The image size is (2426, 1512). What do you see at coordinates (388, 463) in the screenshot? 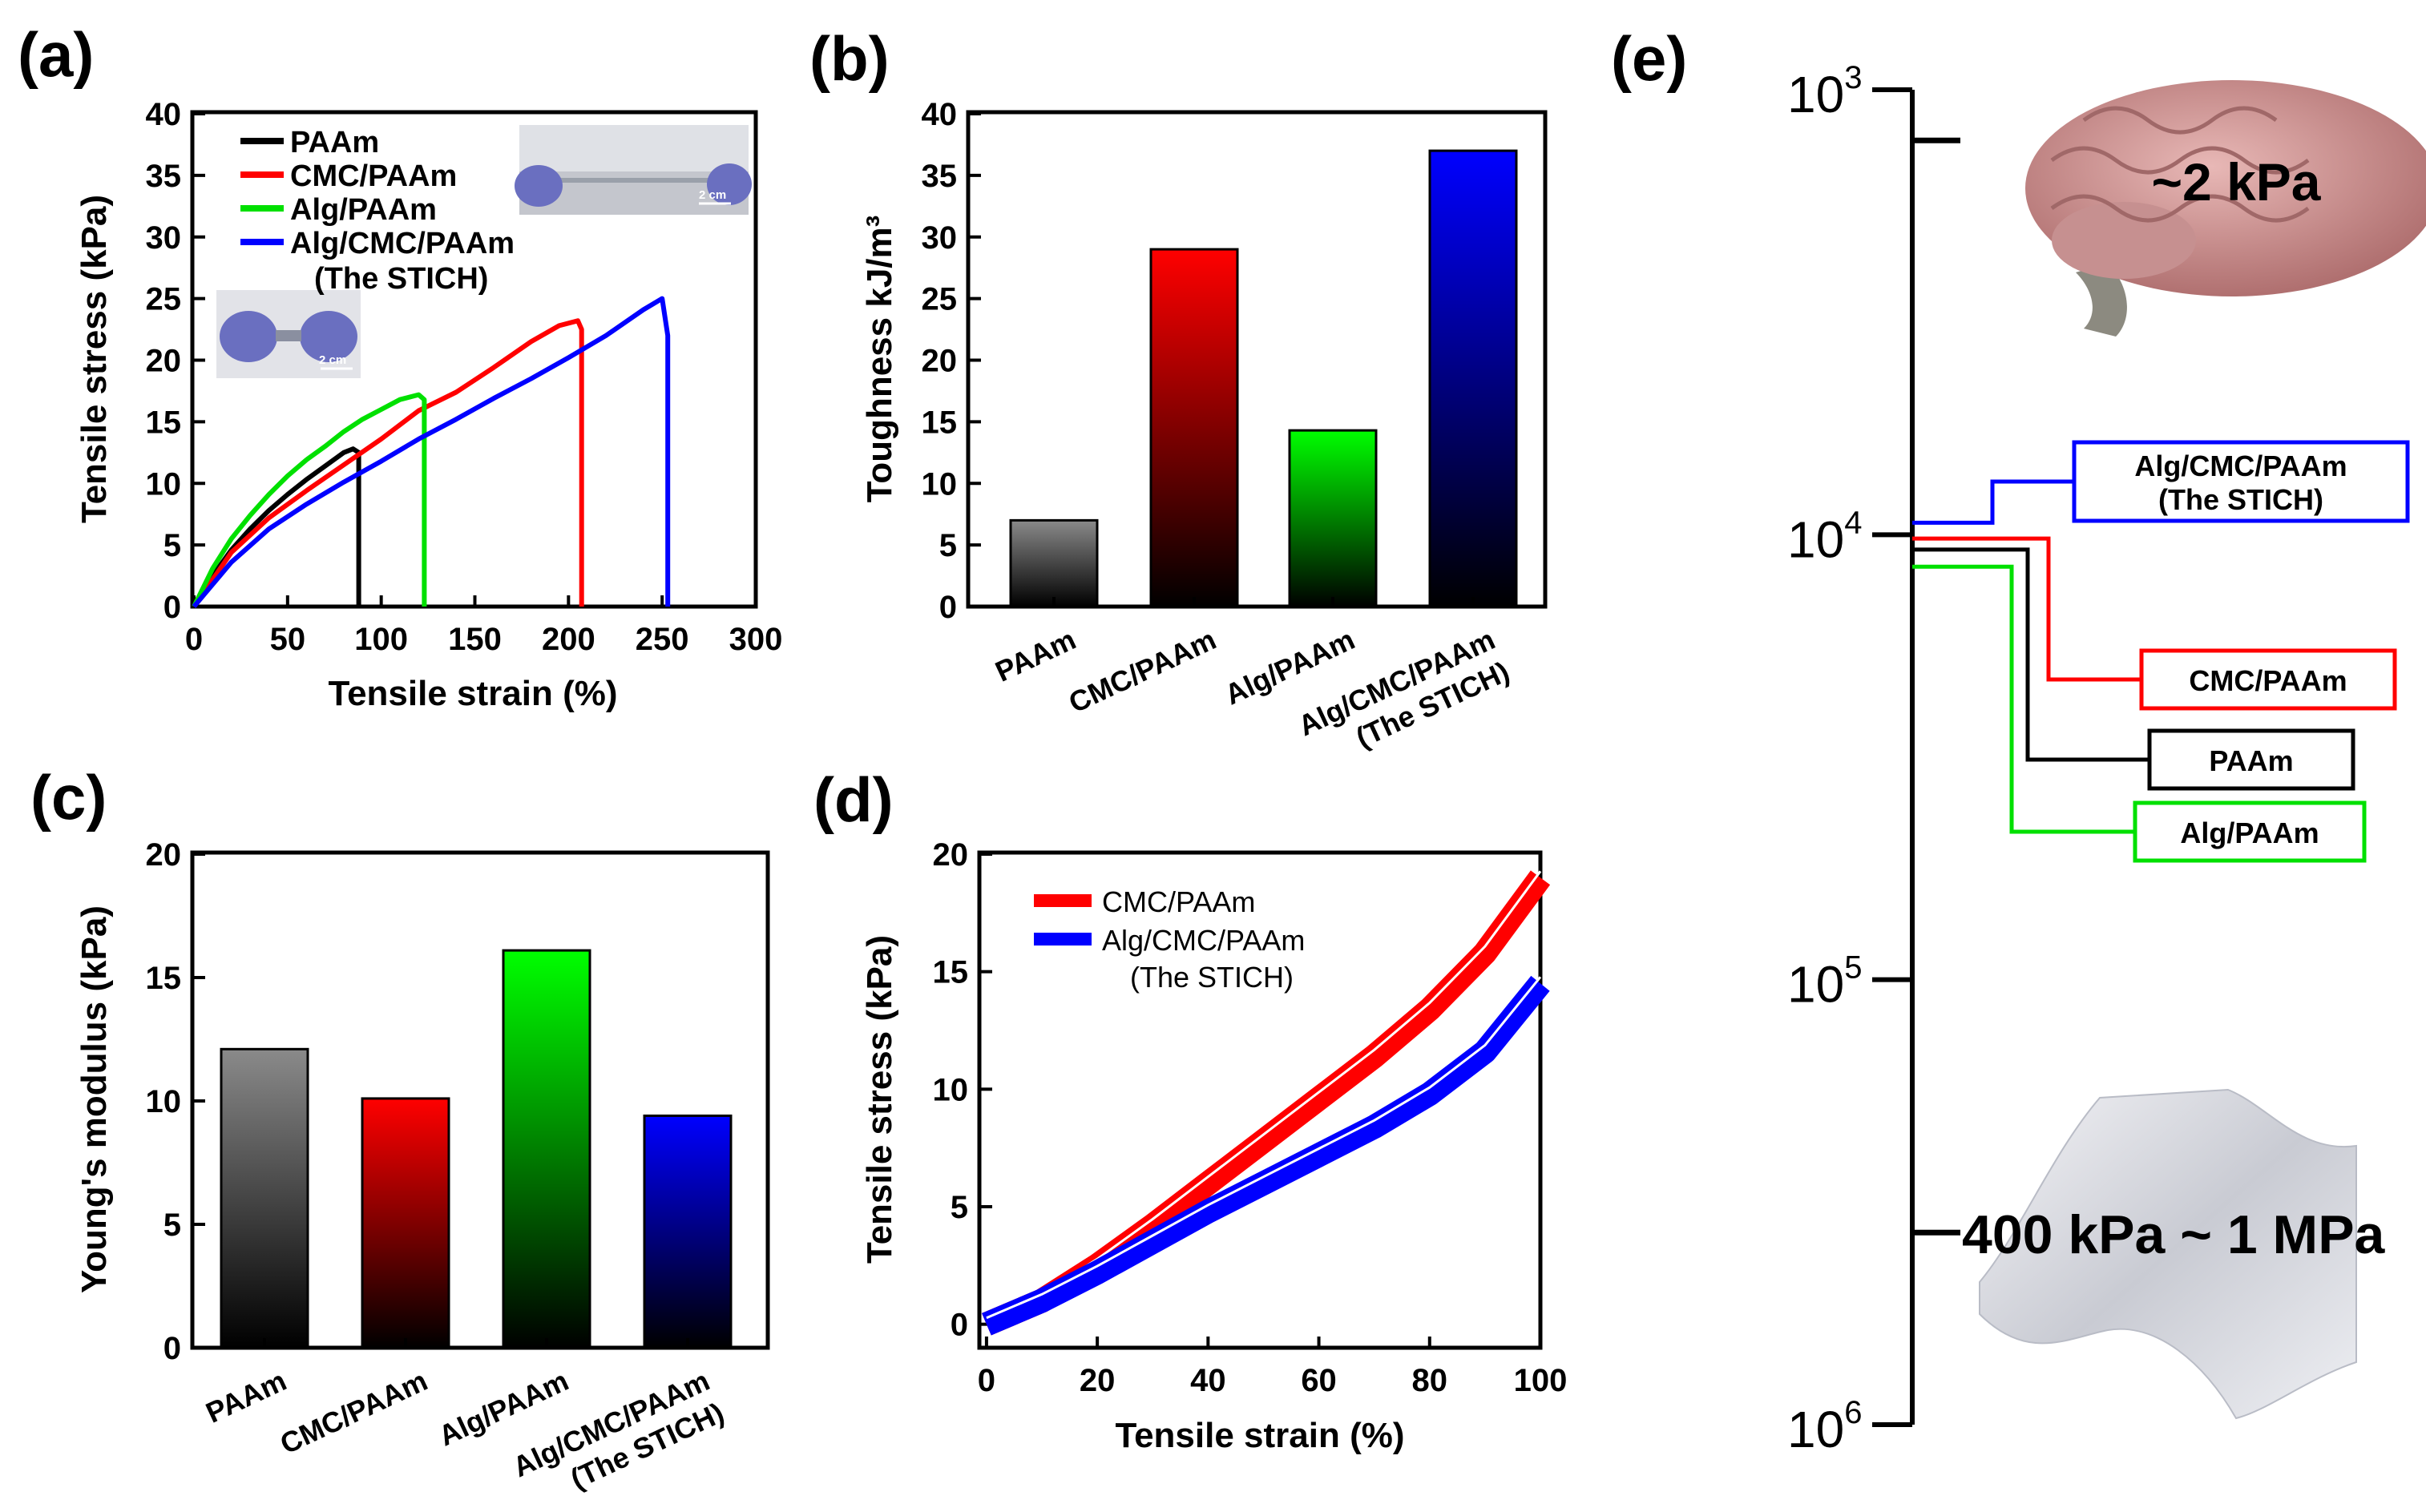
I see `series-line-cmc-paam` at bounding box center [388, 463].